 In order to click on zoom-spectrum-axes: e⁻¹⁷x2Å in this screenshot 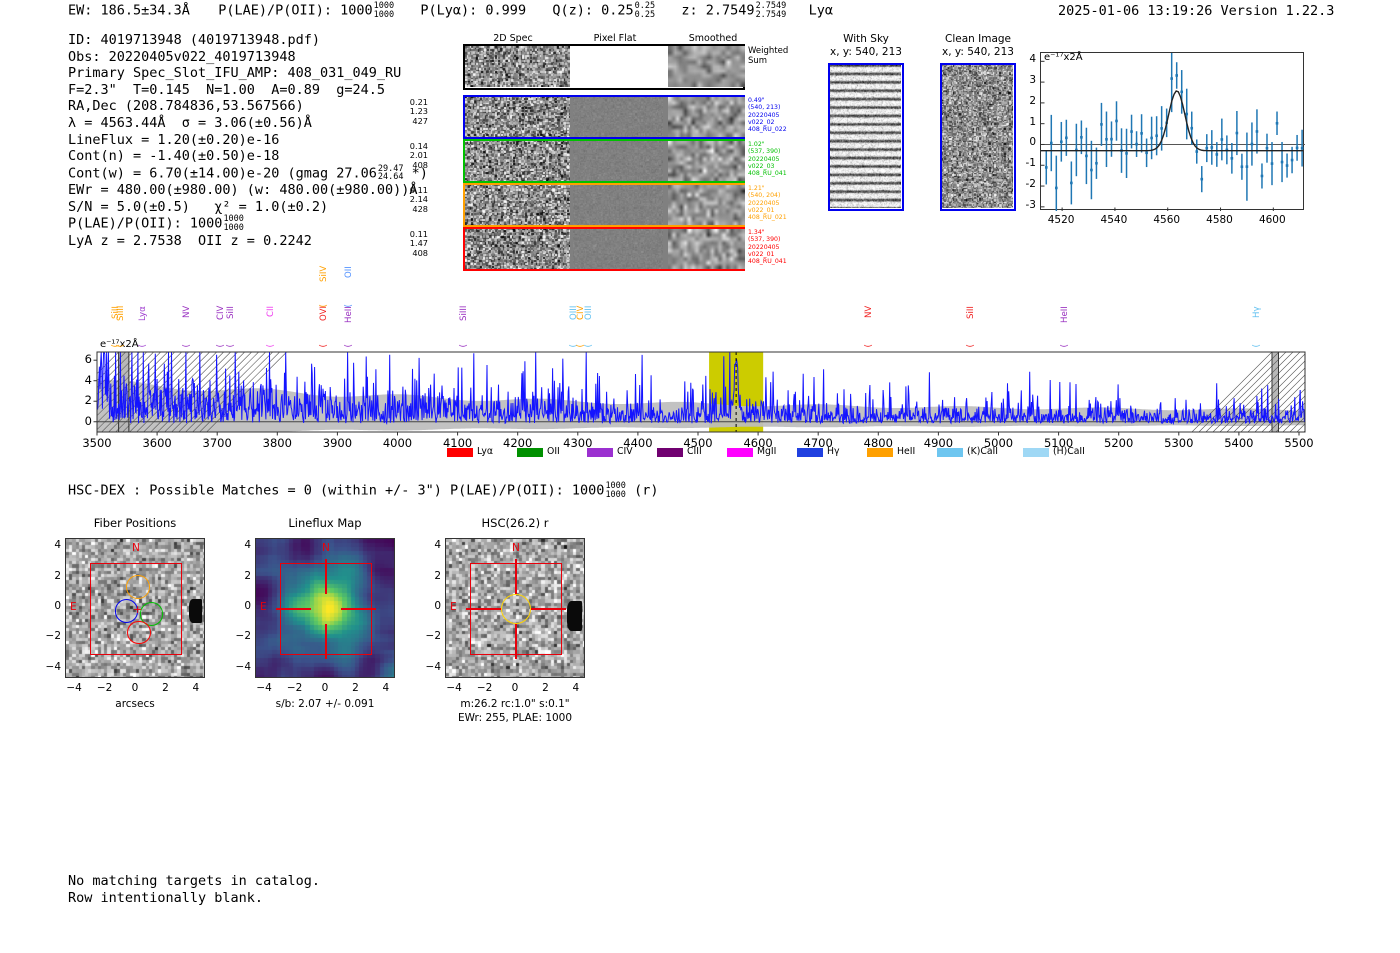, I will do `click(1172, 131)`.